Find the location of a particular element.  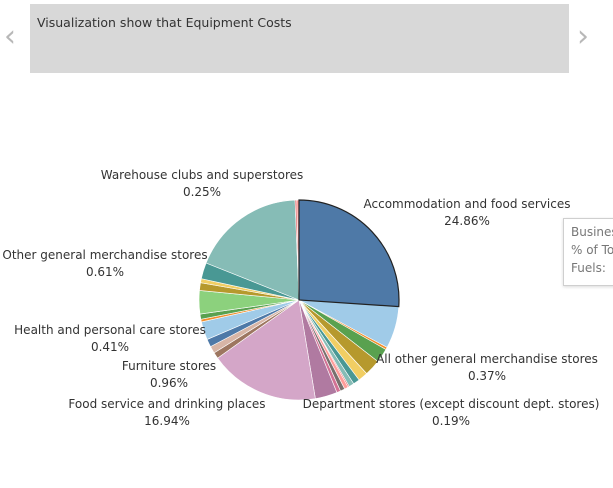

slice-percent: 0.61% is located at coordinates (105, 272).